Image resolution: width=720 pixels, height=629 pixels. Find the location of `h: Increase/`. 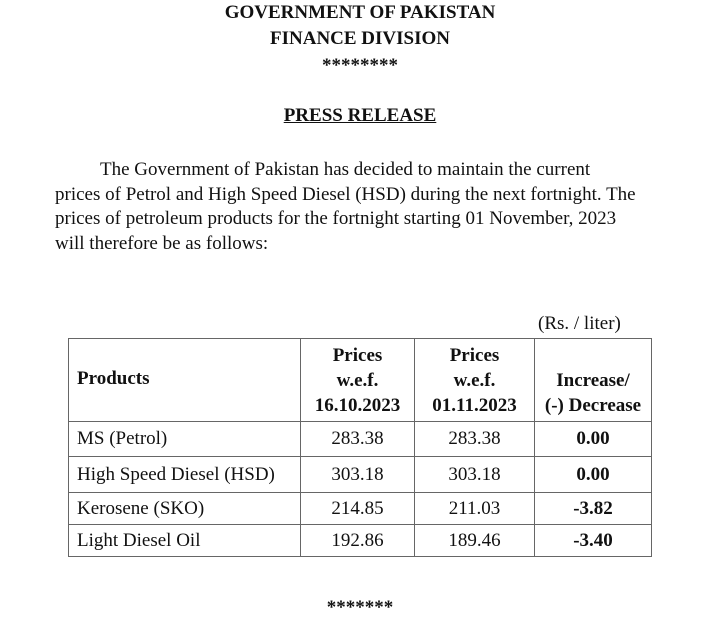

h: Increase/ is located at coordinates (593, 380).